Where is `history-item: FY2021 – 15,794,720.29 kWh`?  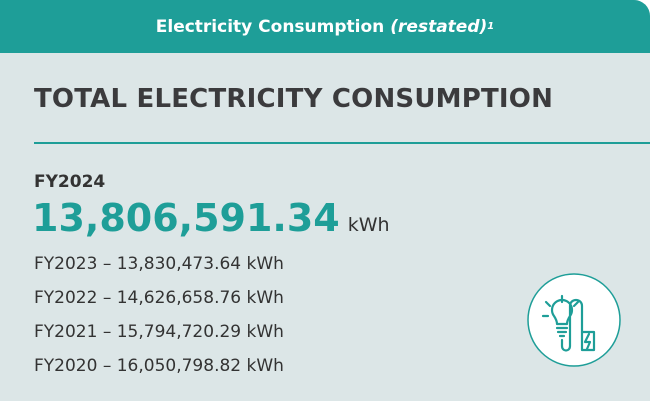 history-item: FY2021 – 15,794,720.29 kWh is located at coordinates (159, 332).